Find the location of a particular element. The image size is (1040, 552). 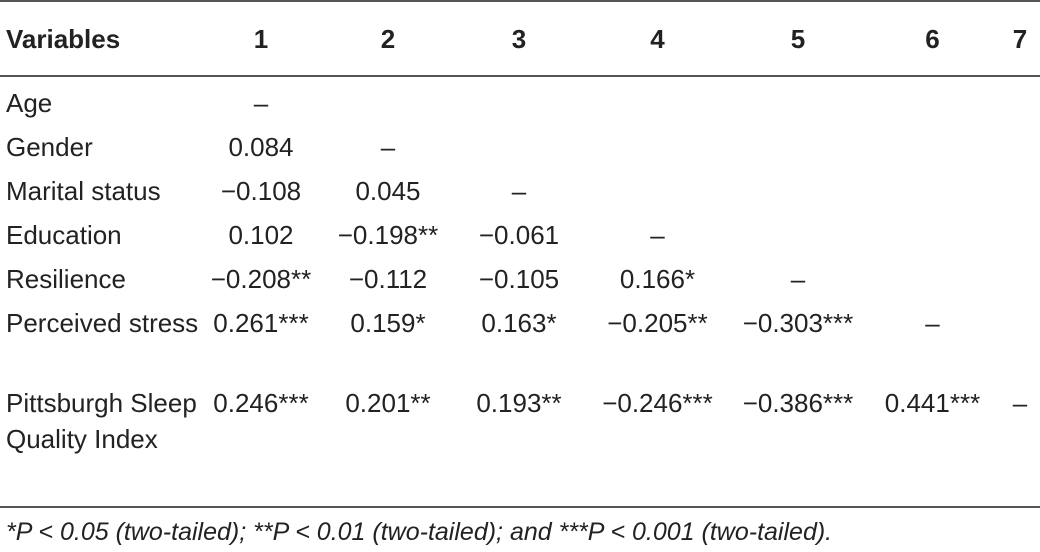

table-cell: 0.084 is located at coordinates (261, 147).